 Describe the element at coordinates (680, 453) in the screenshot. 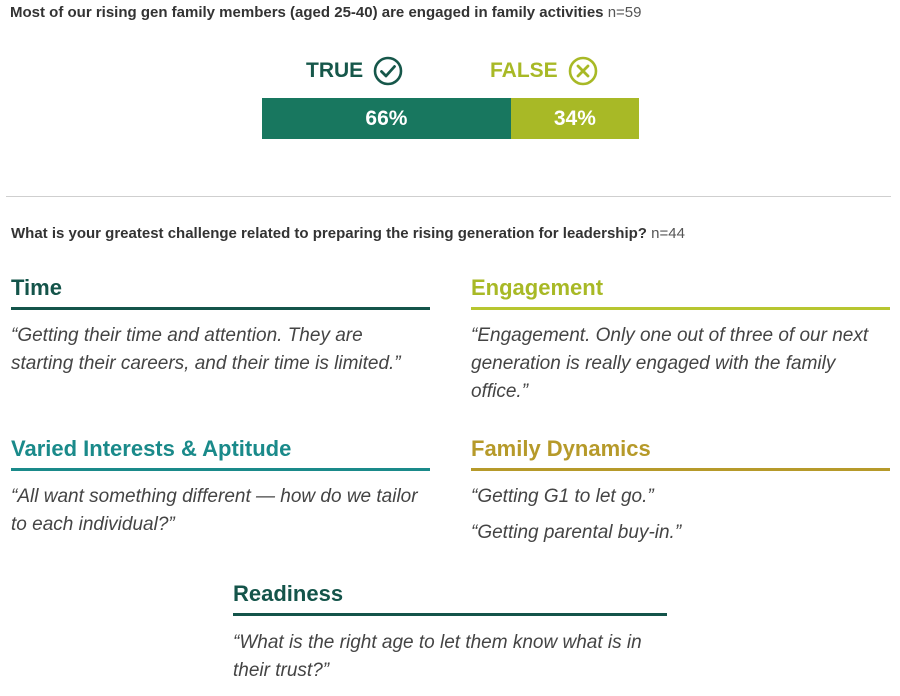

I see `category-heading-family-dynamics: Family Dynamics` at that location.